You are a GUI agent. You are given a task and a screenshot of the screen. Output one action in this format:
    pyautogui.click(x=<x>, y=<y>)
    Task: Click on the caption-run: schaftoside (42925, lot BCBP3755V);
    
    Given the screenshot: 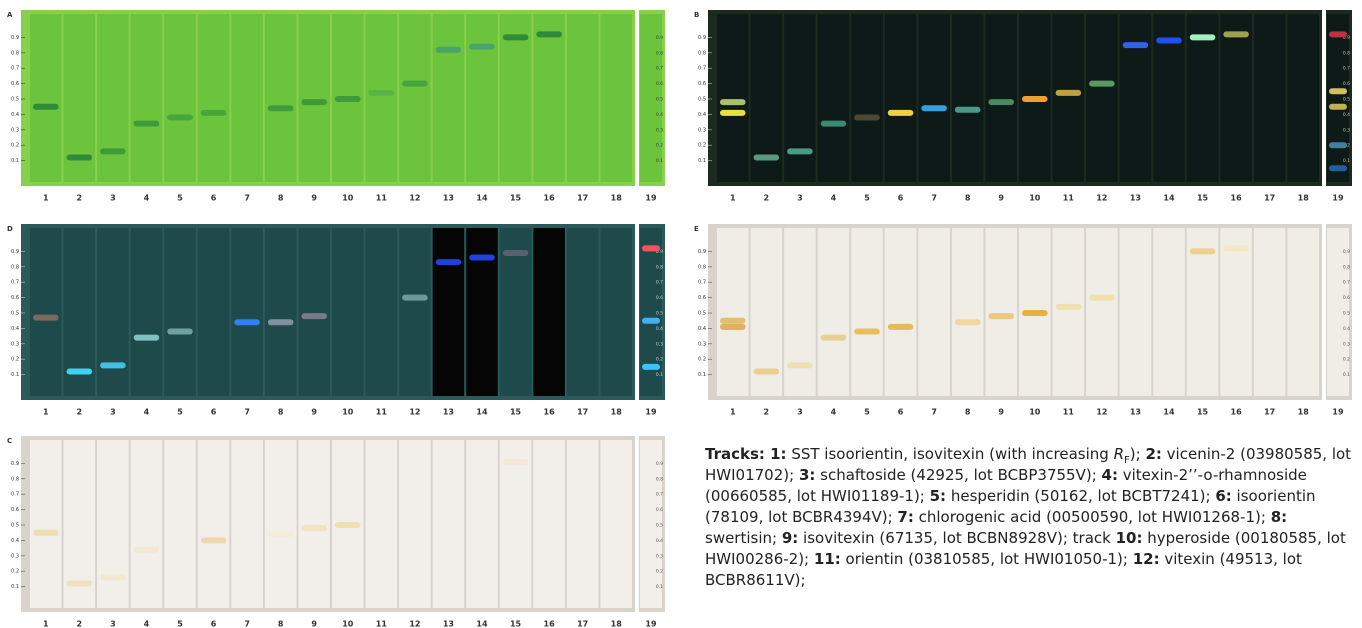 What is the action you would take?
    pyautogui.click(x=958, y=475)
    